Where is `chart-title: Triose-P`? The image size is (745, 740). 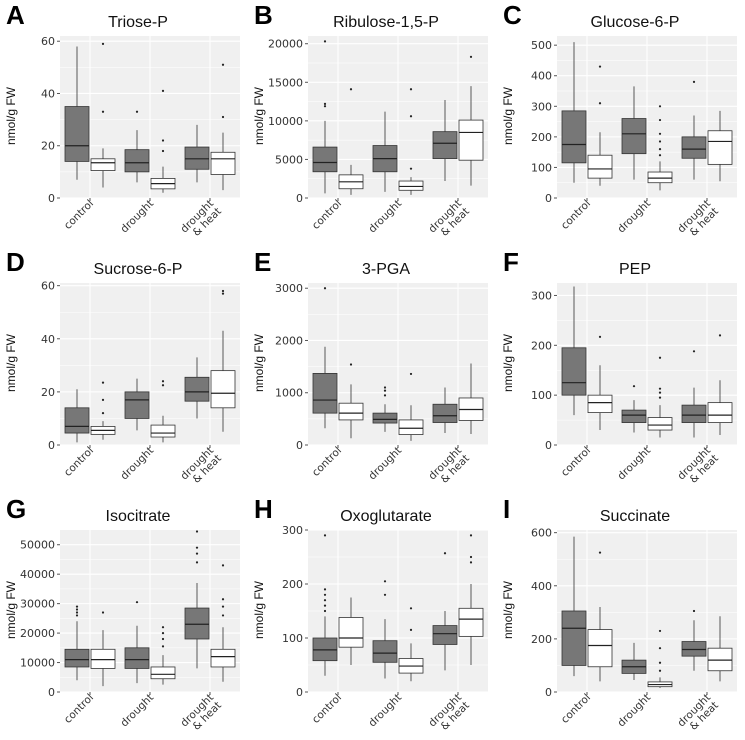 chart-title: Triose-P is located at coordinates (138, 22).